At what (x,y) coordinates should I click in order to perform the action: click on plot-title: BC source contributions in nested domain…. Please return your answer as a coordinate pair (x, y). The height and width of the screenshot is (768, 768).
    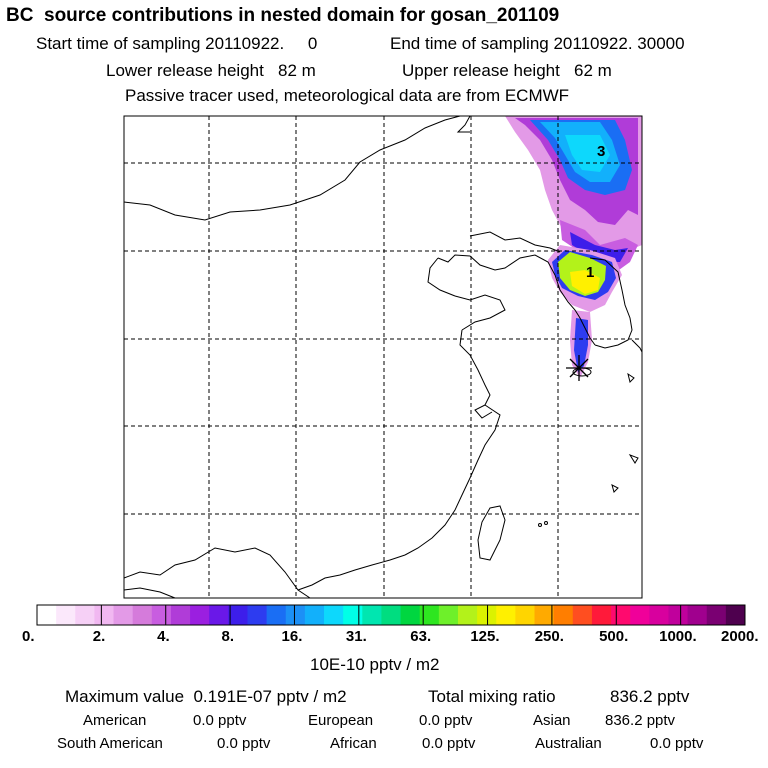
    Looking at the image, I should click on (283, 15).